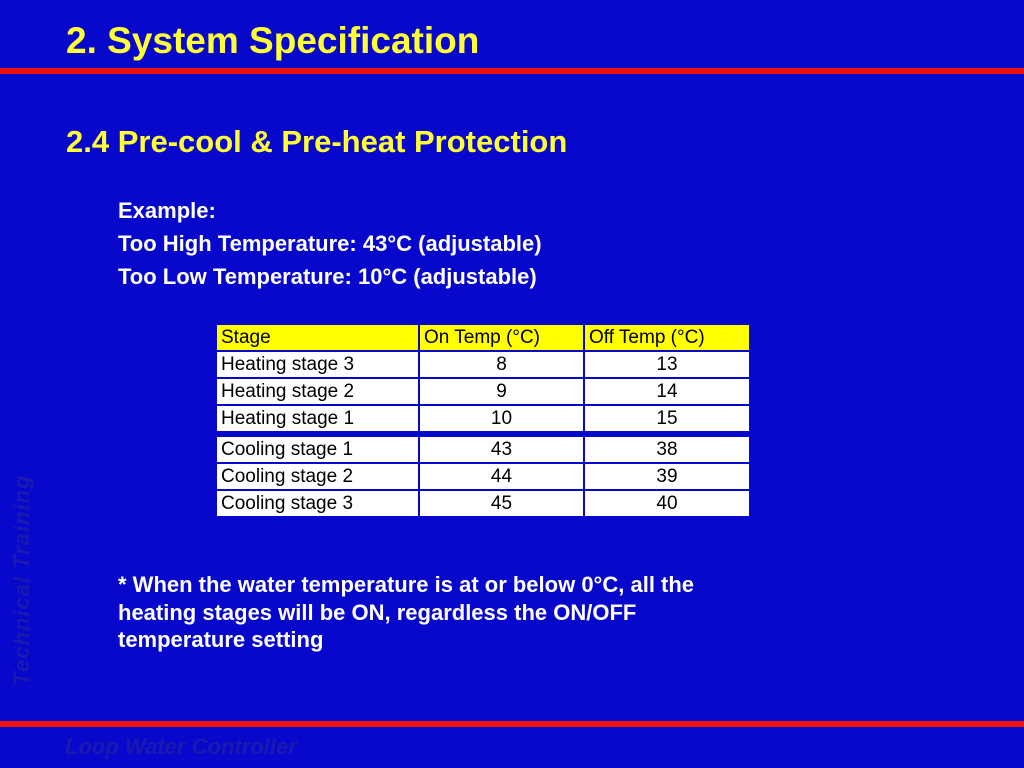 The width and height of the screenshot is (1024, 768). What do you see at coordinates (501, 476) in the screenshot?
I see `cell-value: 44` at bounding box center [501, 476].